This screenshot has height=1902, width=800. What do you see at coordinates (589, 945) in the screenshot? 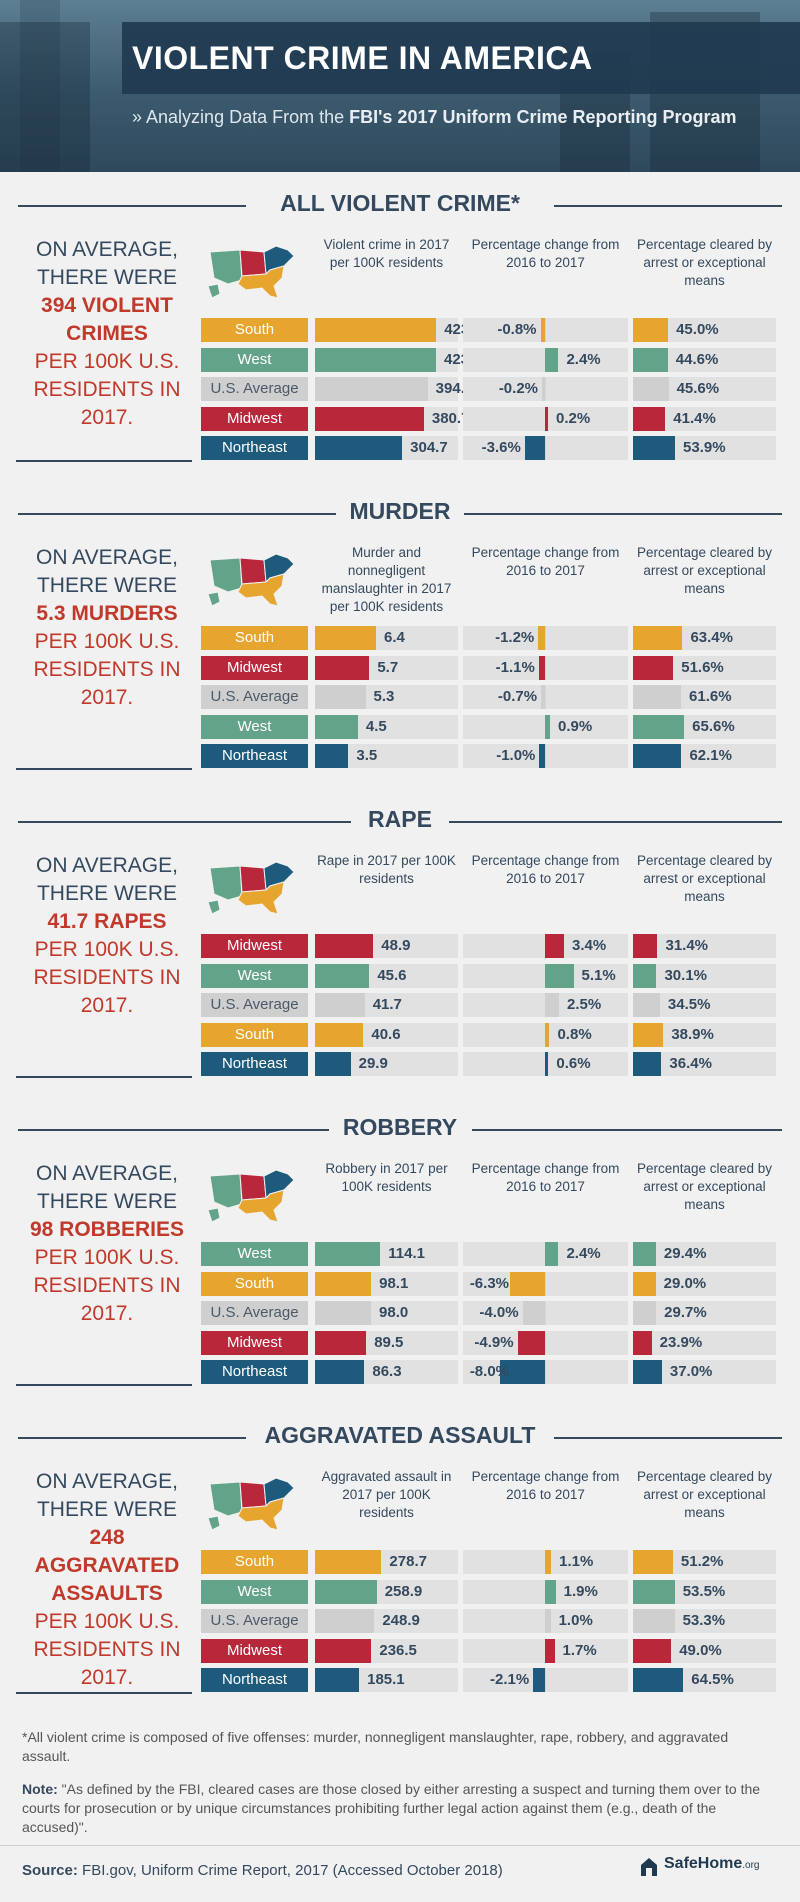
I see `change-value: 3.4%` at bounding box center [589, 945].